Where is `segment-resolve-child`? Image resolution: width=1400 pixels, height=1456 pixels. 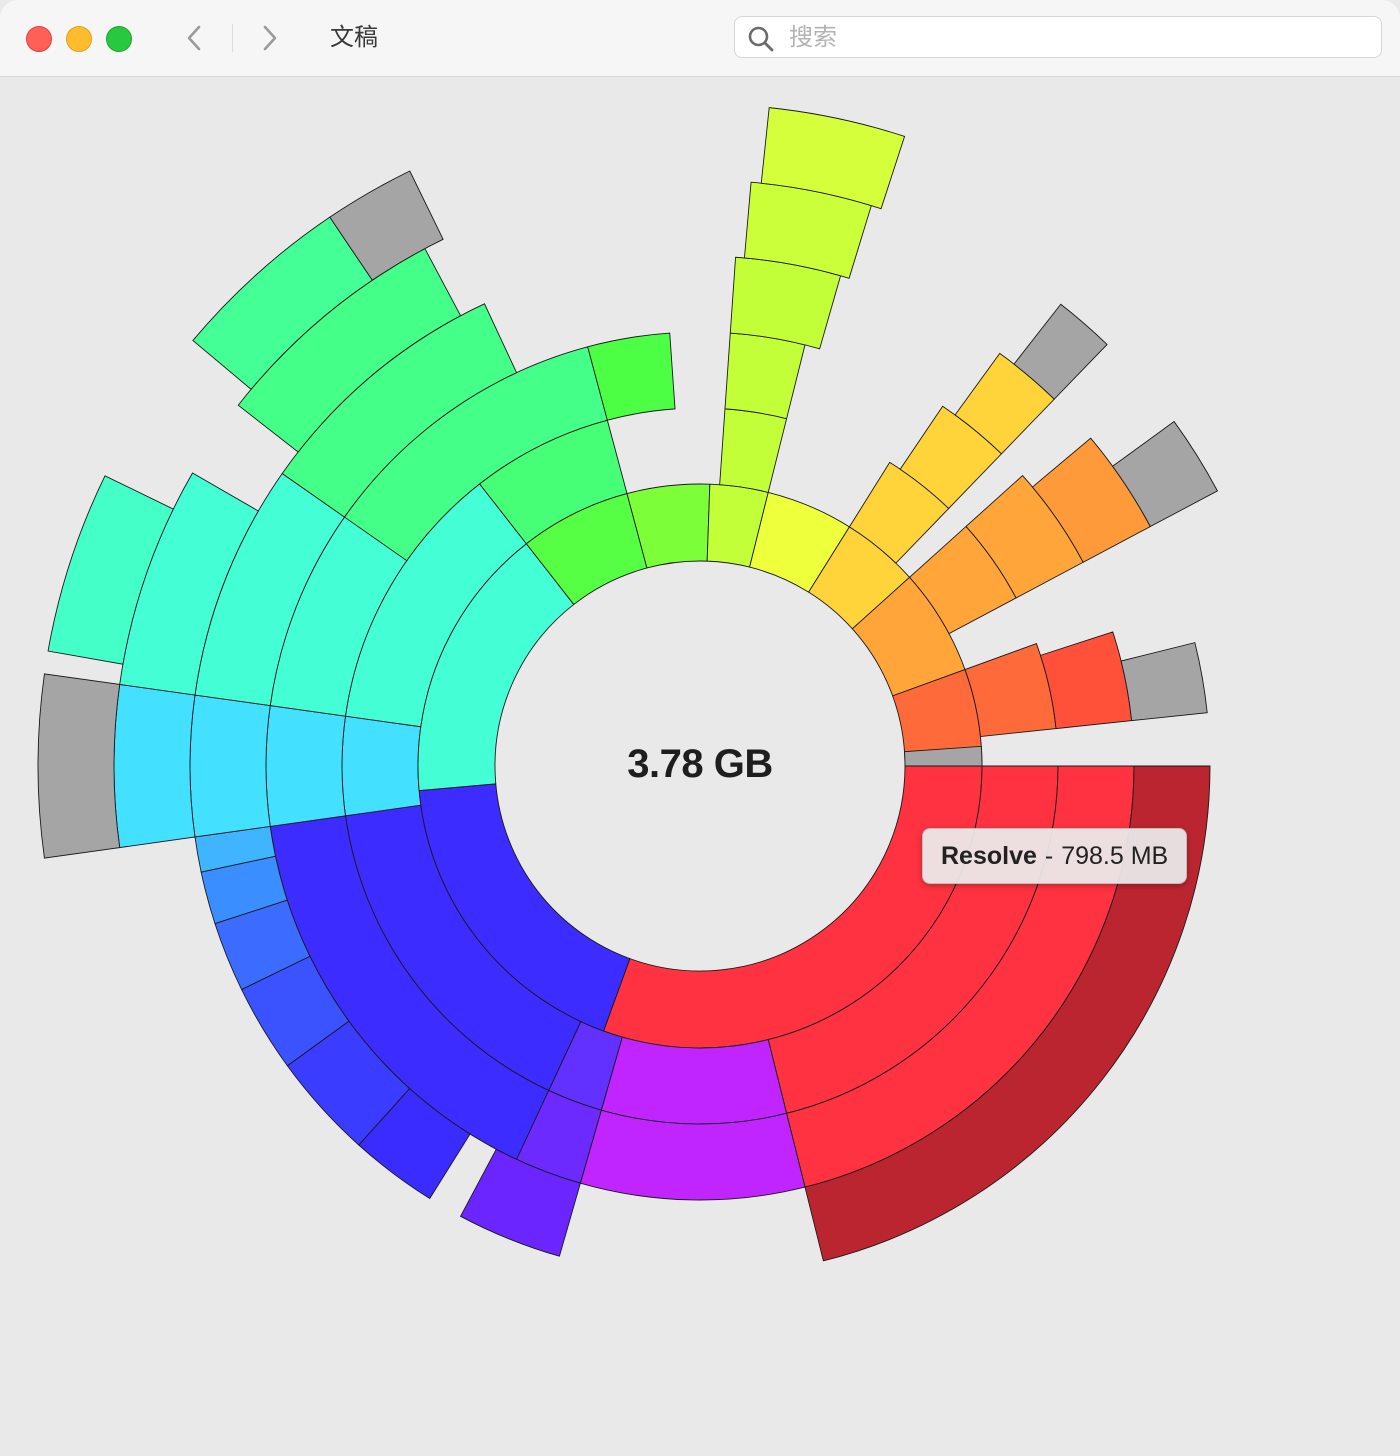
segment-resolve-child is located at coordinates (1007, 1013).